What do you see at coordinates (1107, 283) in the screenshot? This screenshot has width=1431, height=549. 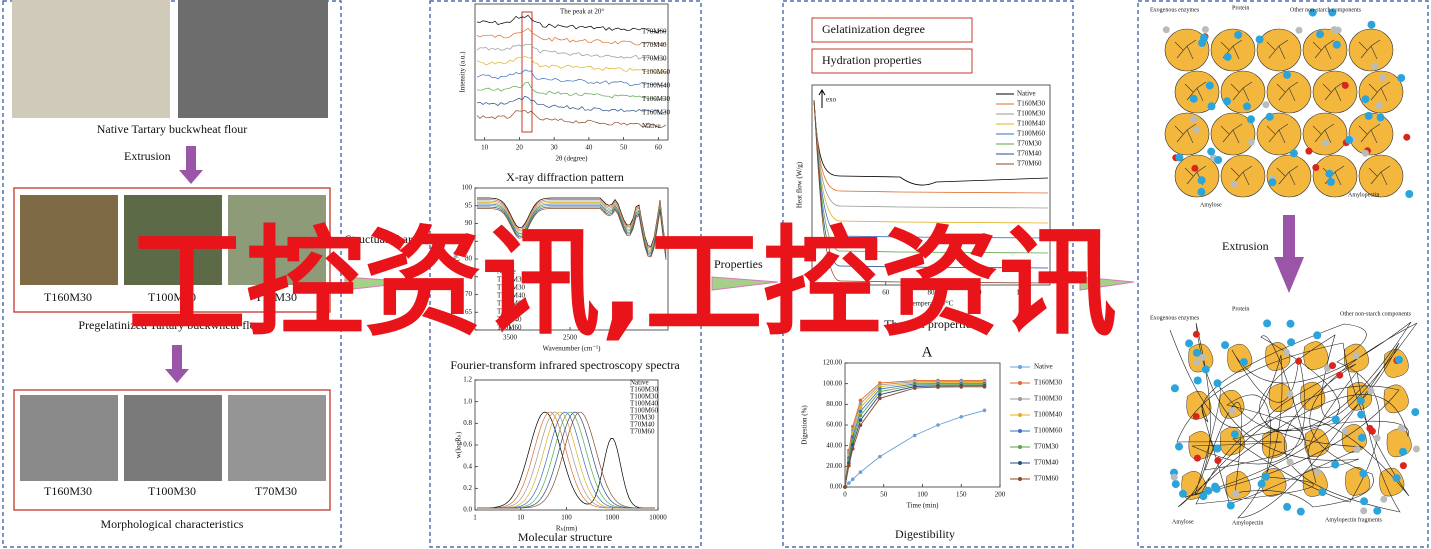 I see `arrow` at bounding box center [1107, 283].